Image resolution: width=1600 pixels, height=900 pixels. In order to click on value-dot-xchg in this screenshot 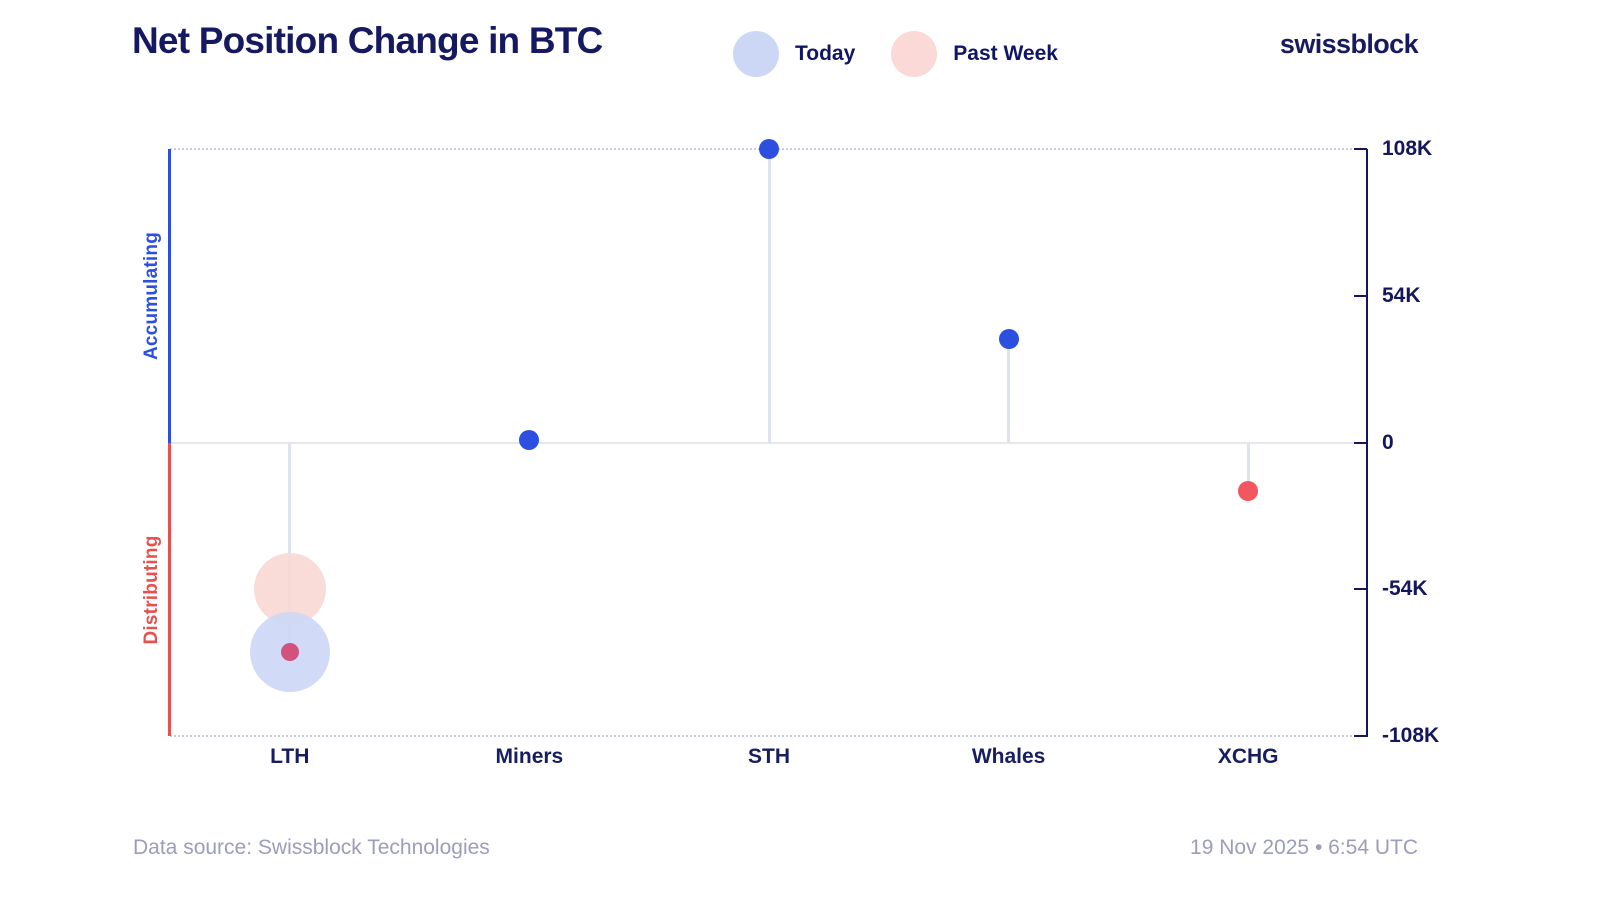, I will do `click(1248, 491)`.